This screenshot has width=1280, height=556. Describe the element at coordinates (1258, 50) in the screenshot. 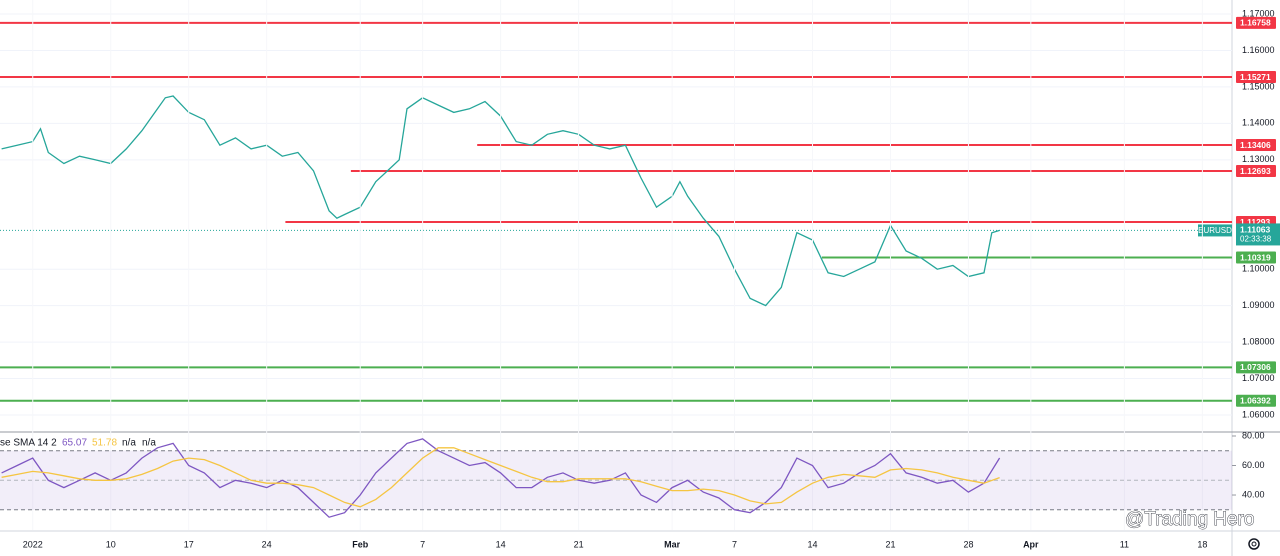

I see `y-tick-label: 1.16000` at that location.